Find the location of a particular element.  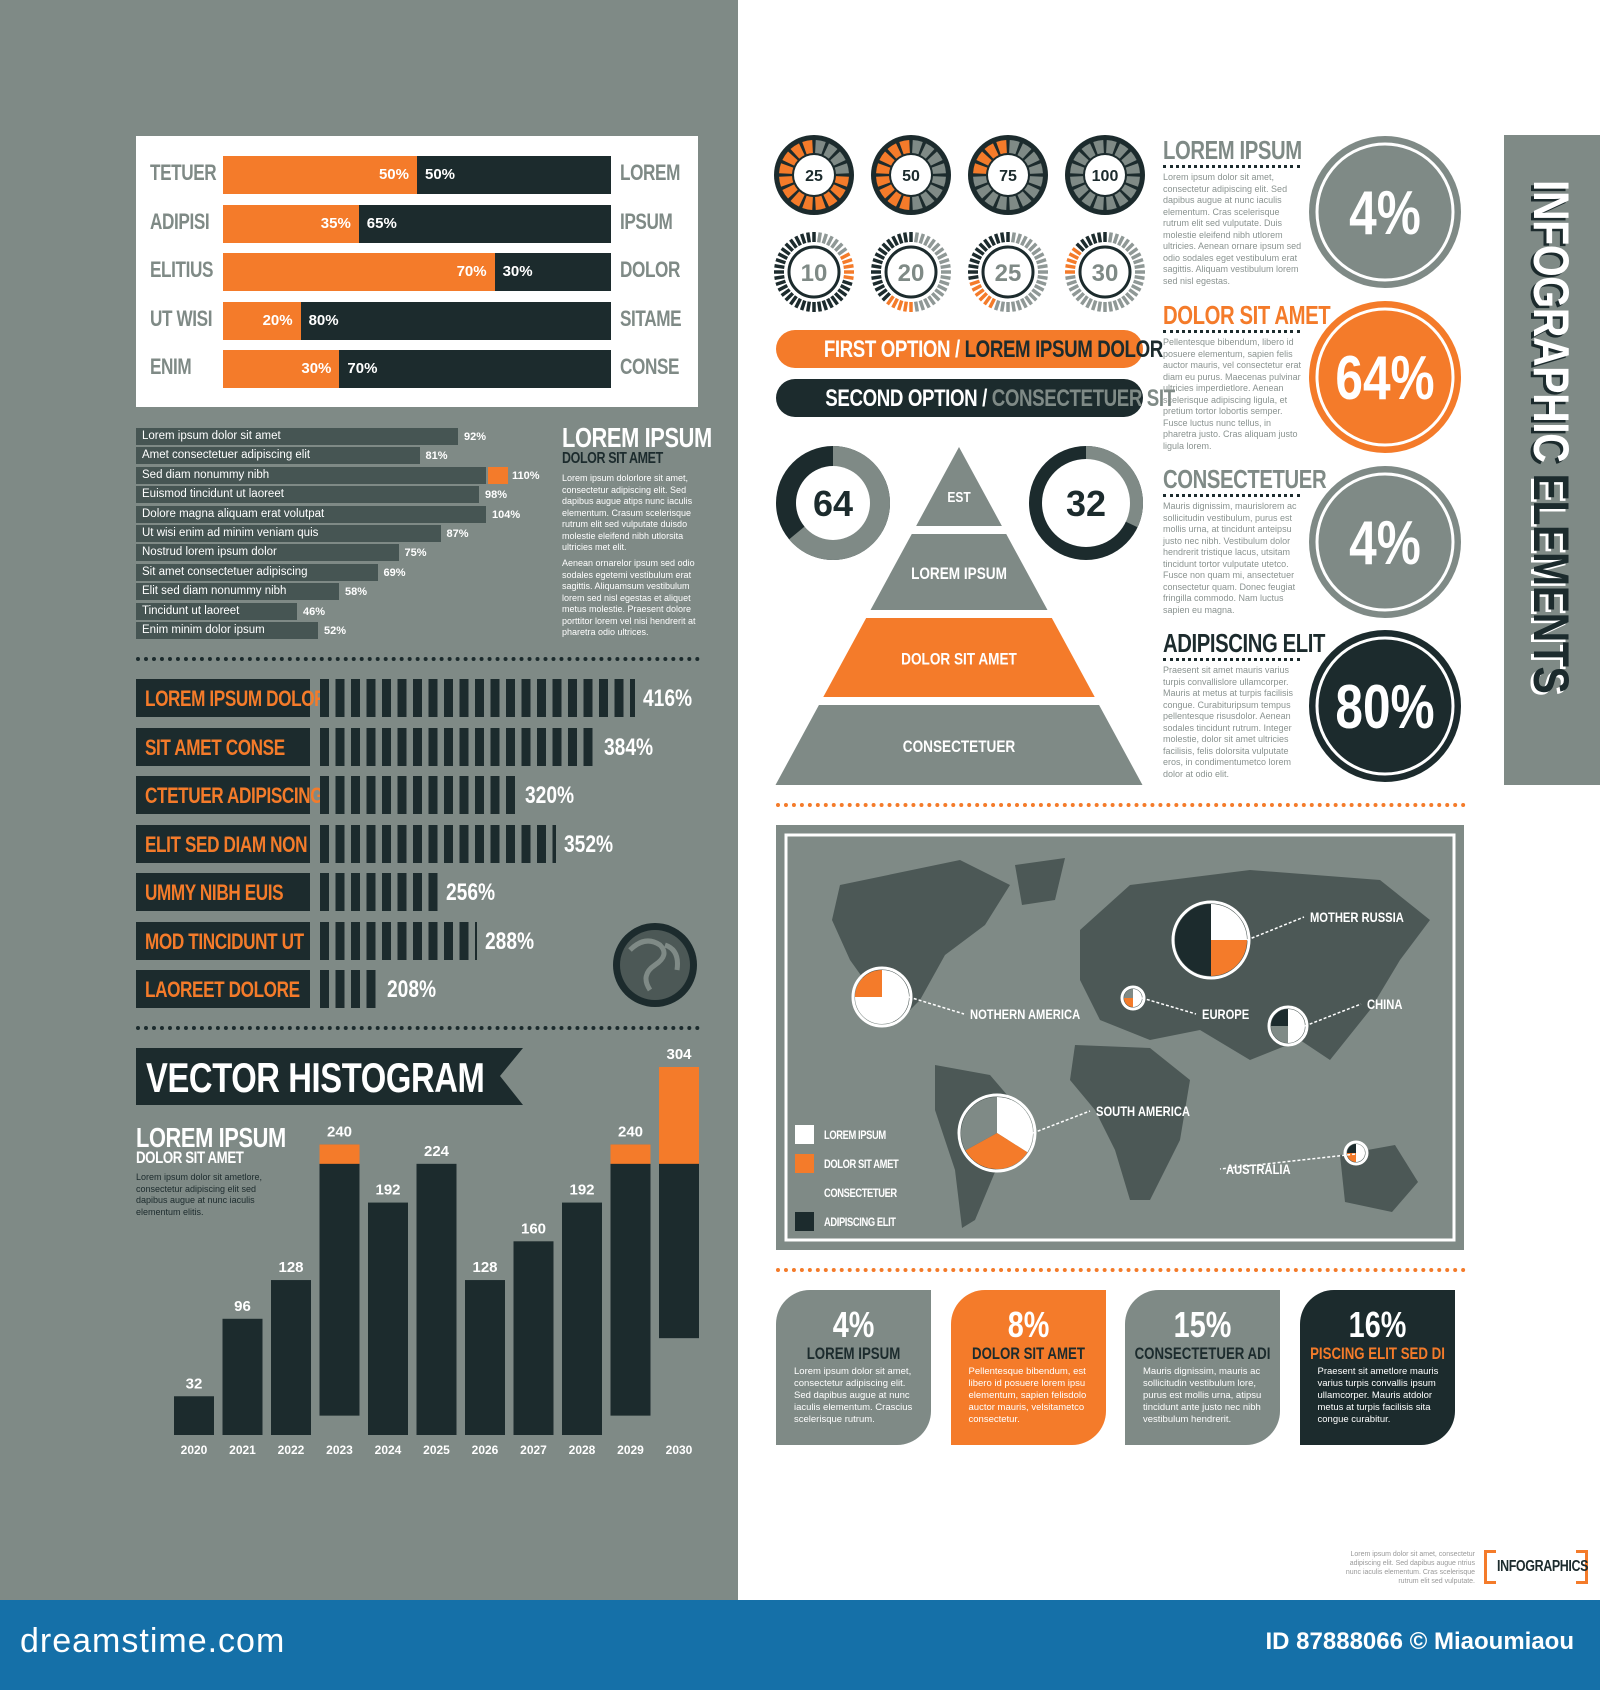

list-bar-value: 46% is located at coordinates (314, 611).